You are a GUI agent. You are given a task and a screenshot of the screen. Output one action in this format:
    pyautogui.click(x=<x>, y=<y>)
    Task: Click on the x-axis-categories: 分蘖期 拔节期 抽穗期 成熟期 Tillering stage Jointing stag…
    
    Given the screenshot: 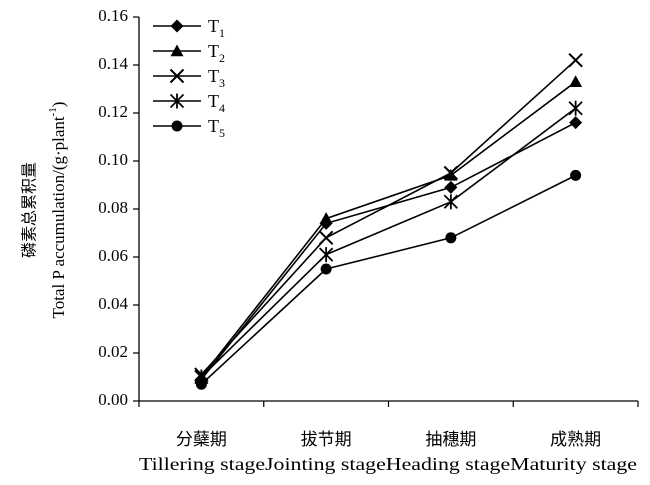 What is the action you would take?
    pyautogui.click(x=388, y=451)
    